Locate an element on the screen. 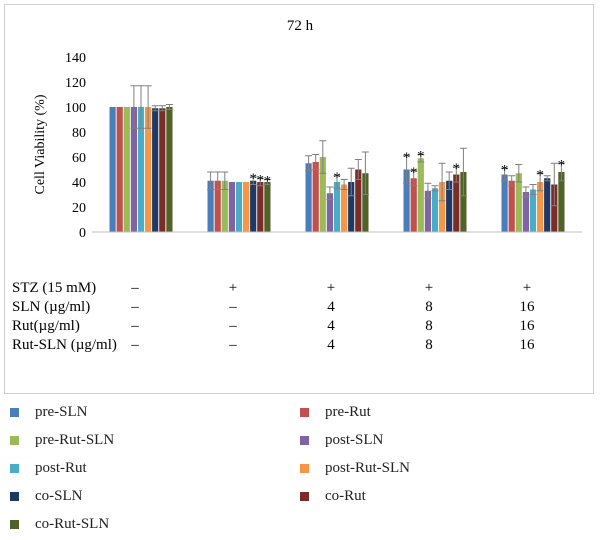 The image size is (600, 540). legend-label: post-Rut is located at coordinates (61, 468).